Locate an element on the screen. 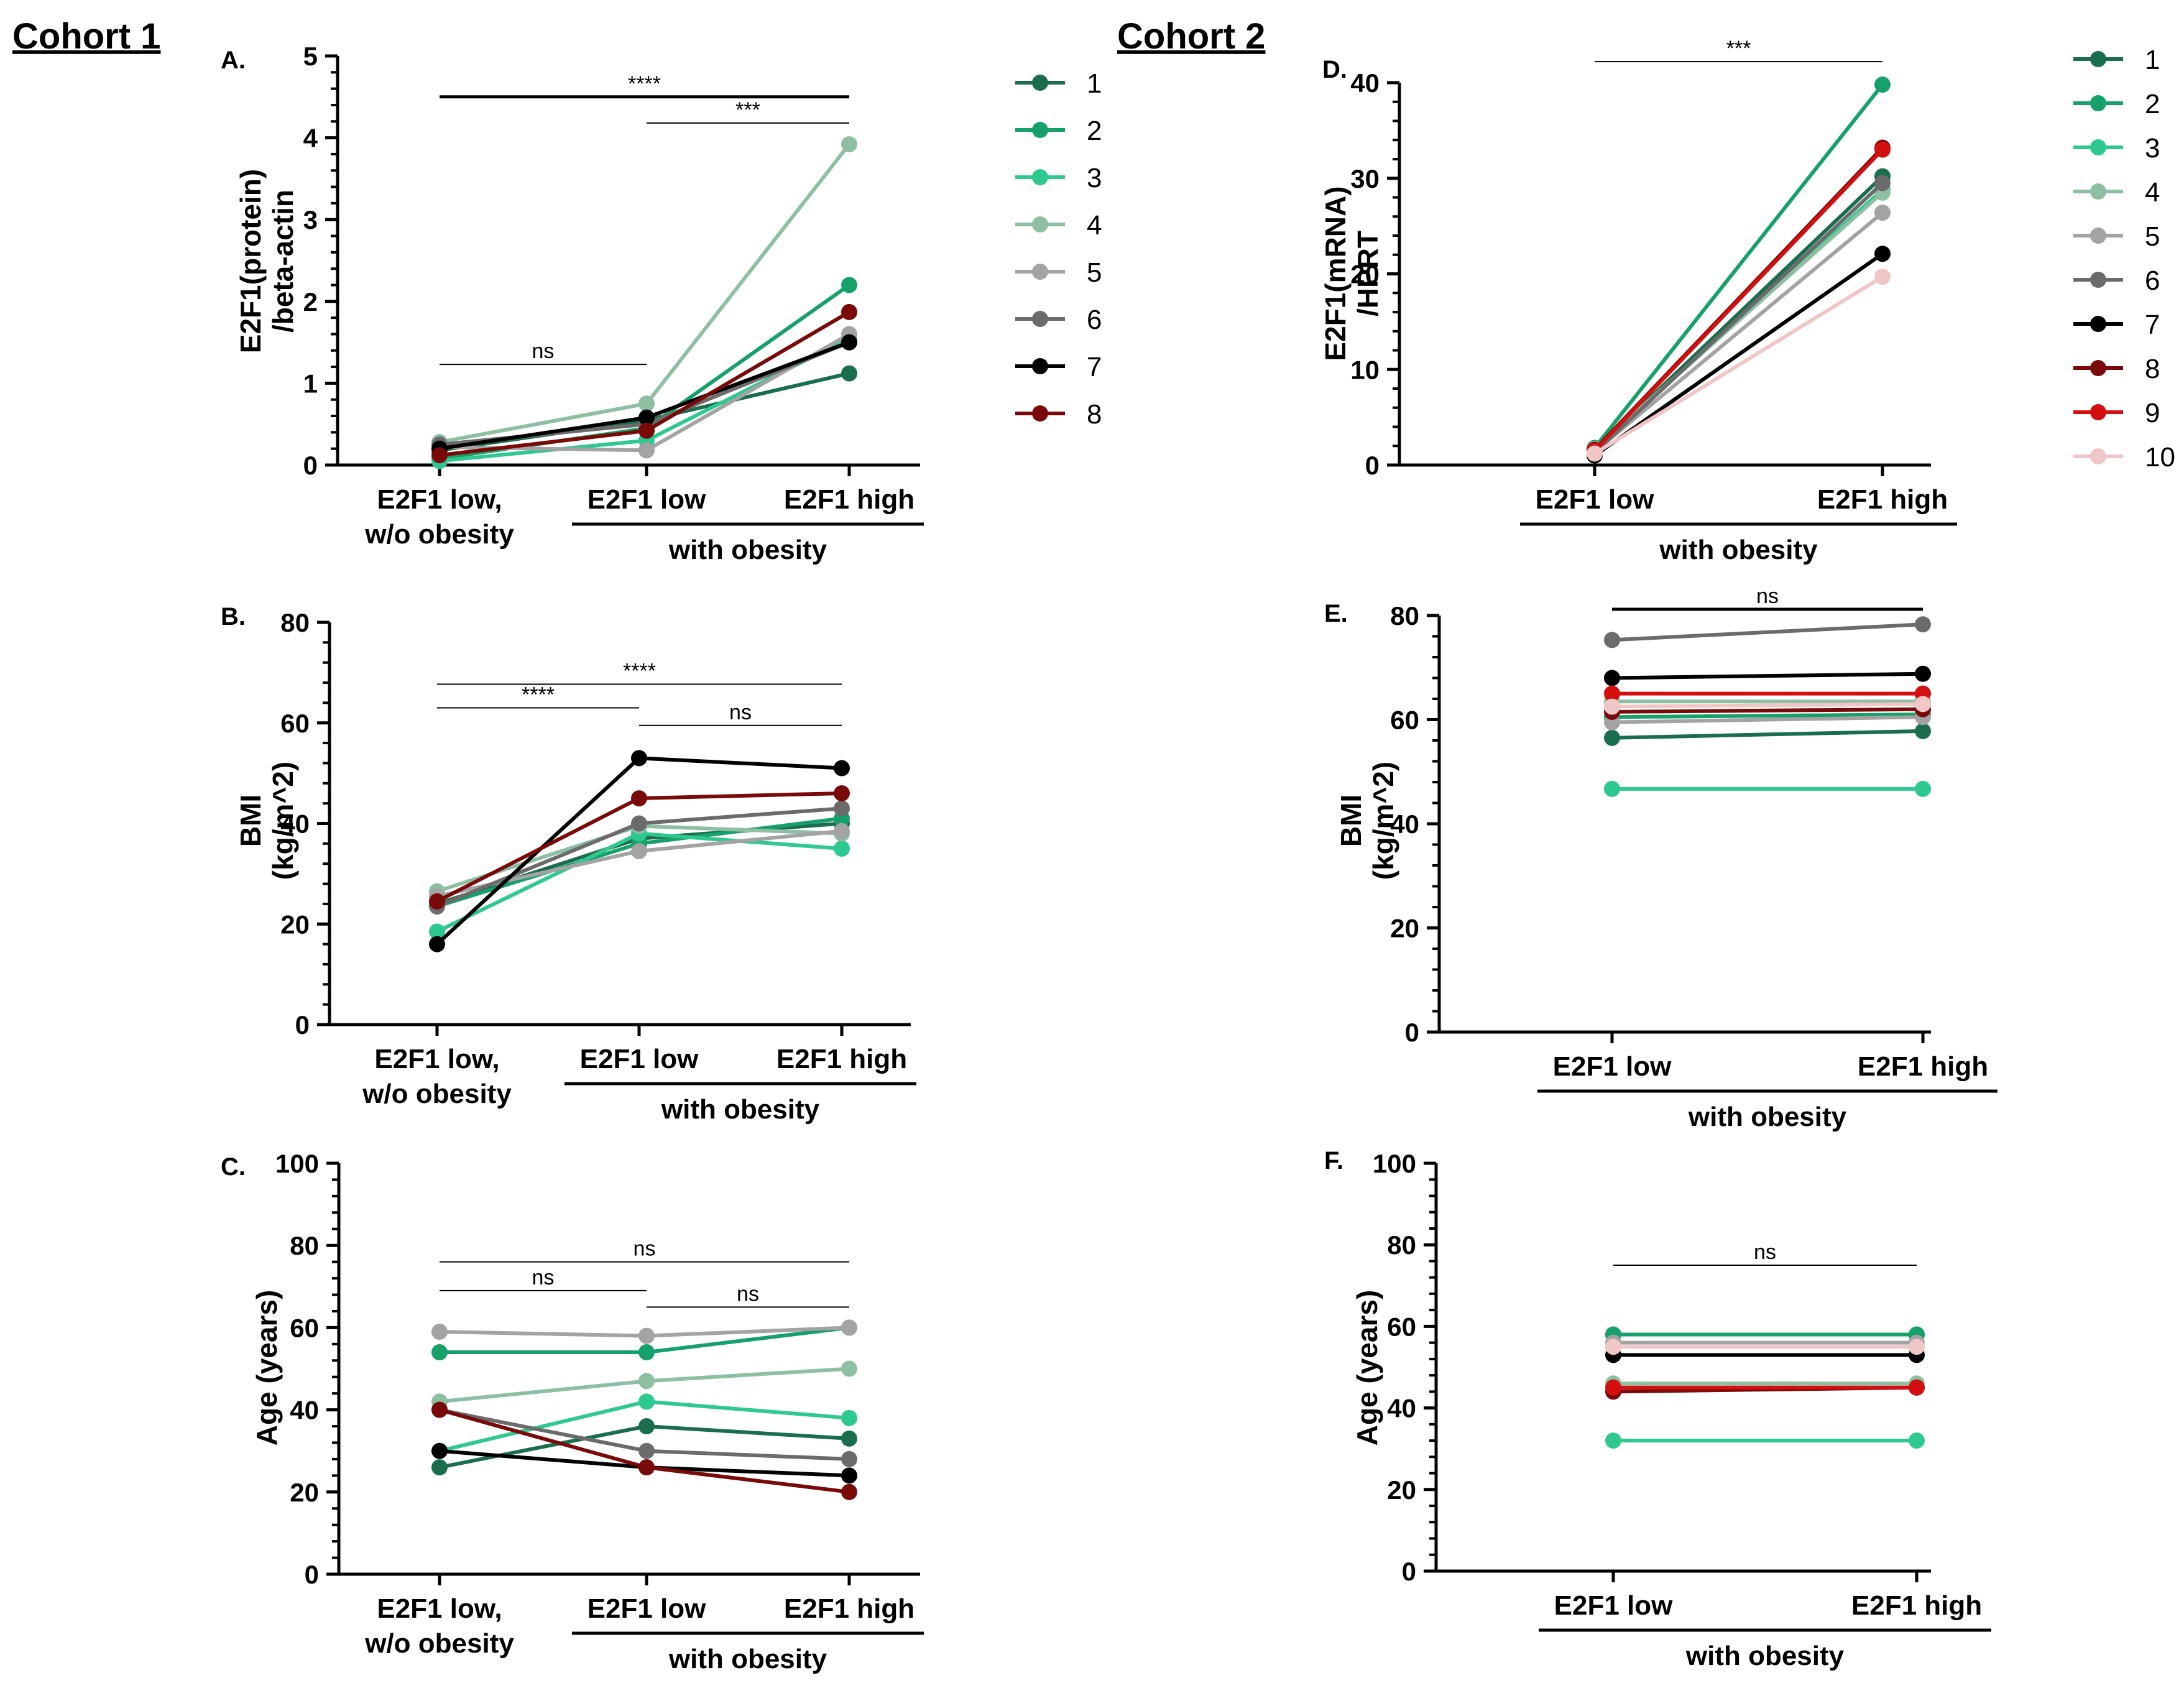 The height and width of the screenshot is (1683, 2184). y-tick-label: 2 is located at coordinates (310, 301).